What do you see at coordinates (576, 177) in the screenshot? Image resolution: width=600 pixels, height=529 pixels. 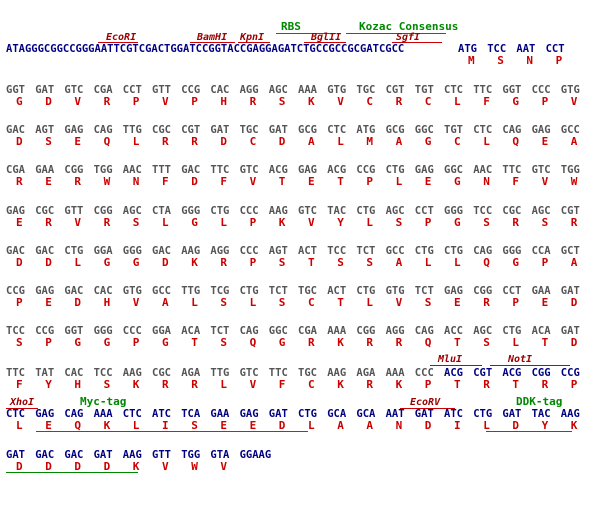 I see `codon: TGG W` at bounding box center [576, 177].